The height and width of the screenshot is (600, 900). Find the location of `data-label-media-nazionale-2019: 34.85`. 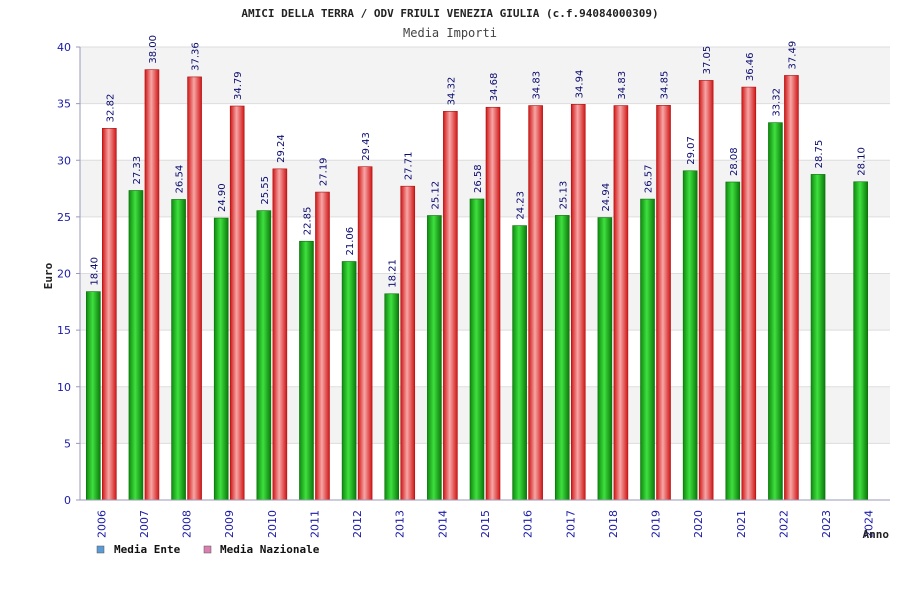

data-label-media-nazionale-2019: 34.85 is located at coordinates (665, 85).